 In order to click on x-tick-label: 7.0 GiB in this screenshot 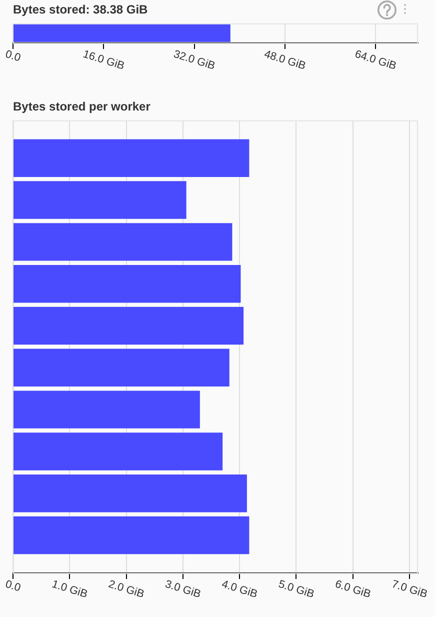, I will do `click(409, 589)`.